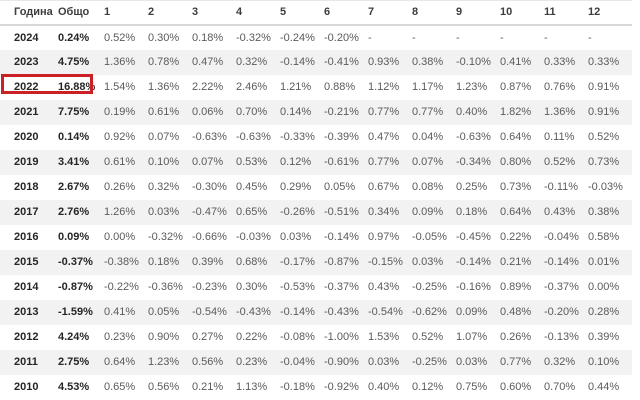 This screenshot has height=400, width=640. Describe the element at coordinates (604, 362) in the screenshot. I see `month-cell: 0.10%` at that location.